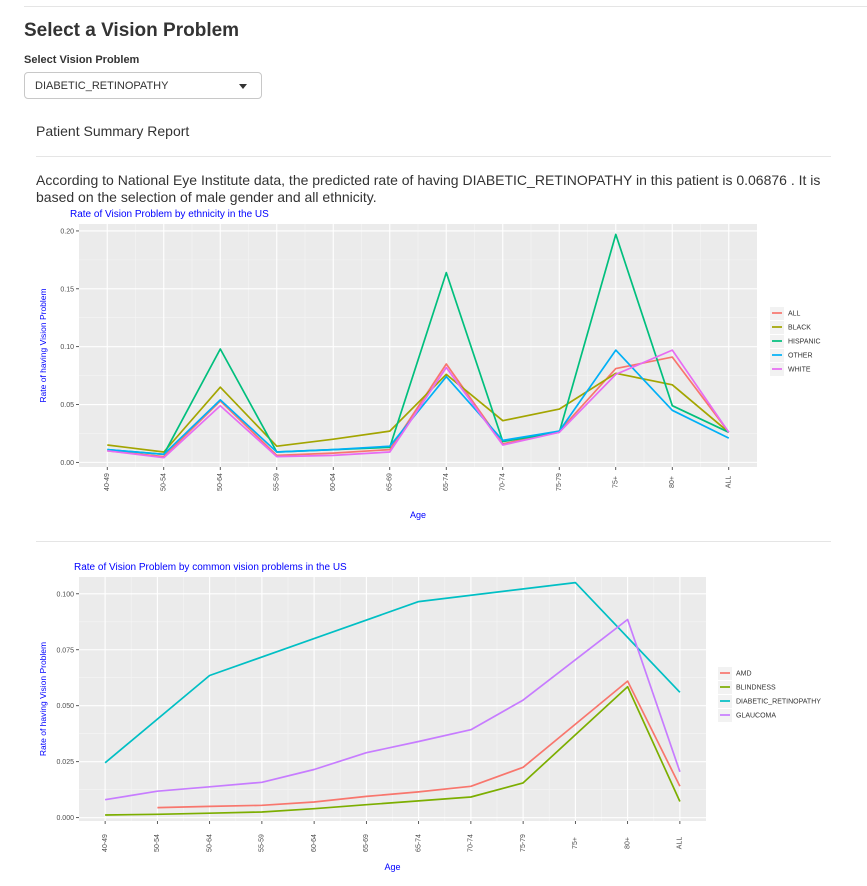  Describe the element at coordinates (67, 405) in the screenshot. I see `y-tick-label: 0.05` at that location.